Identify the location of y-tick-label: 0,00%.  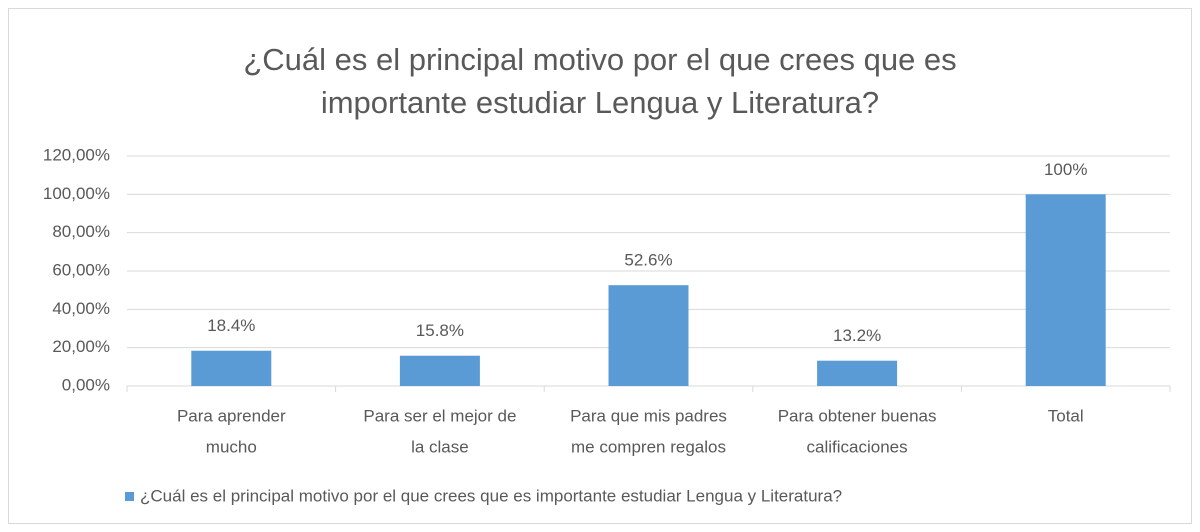
(86, 384).